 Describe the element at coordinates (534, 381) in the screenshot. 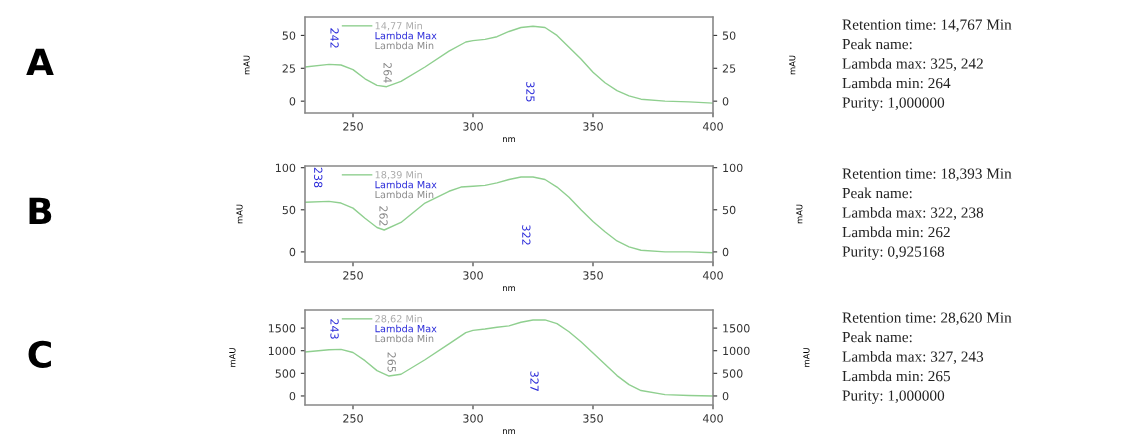

I see `annotation: 327` at that location.